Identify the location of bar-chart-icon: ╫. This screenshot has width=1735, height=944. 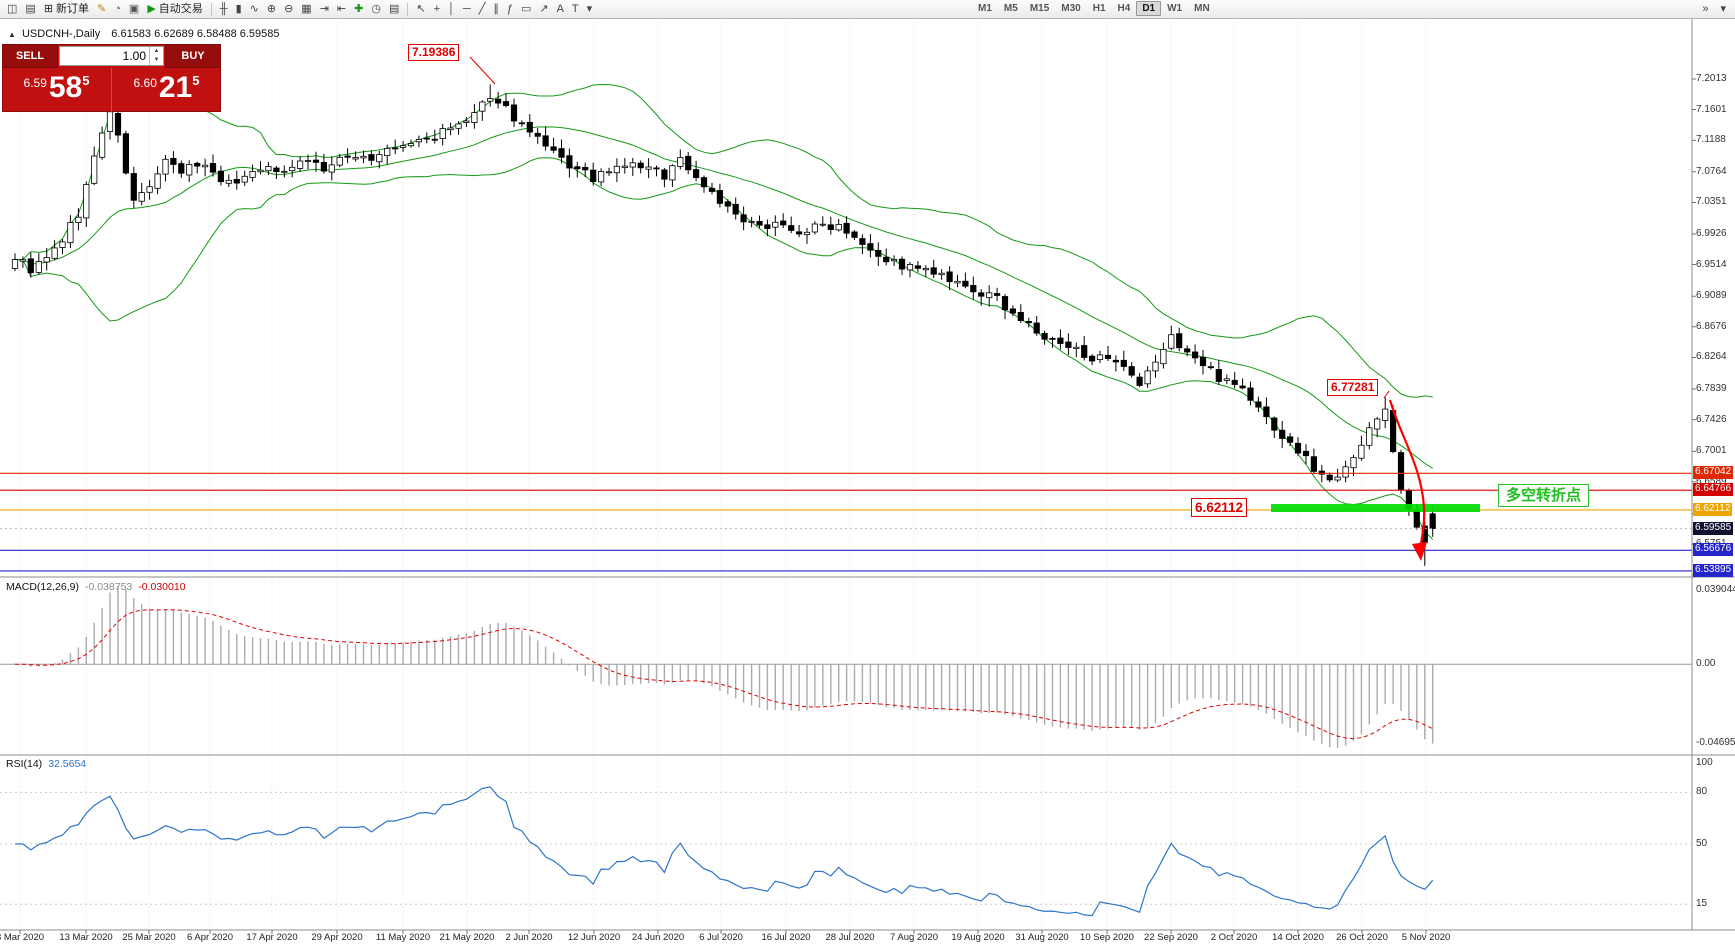
(223, 9).